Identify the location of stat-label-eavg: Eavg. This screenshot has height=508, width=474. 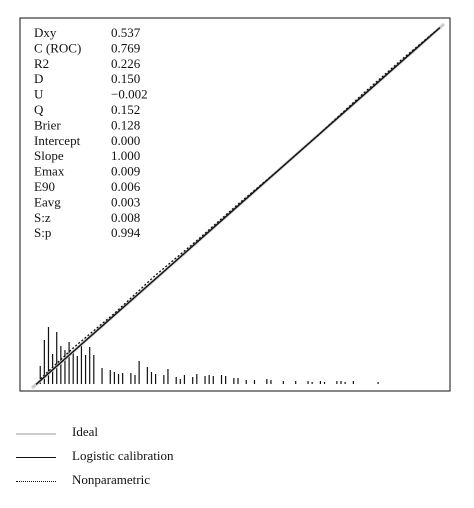
(47, 201).